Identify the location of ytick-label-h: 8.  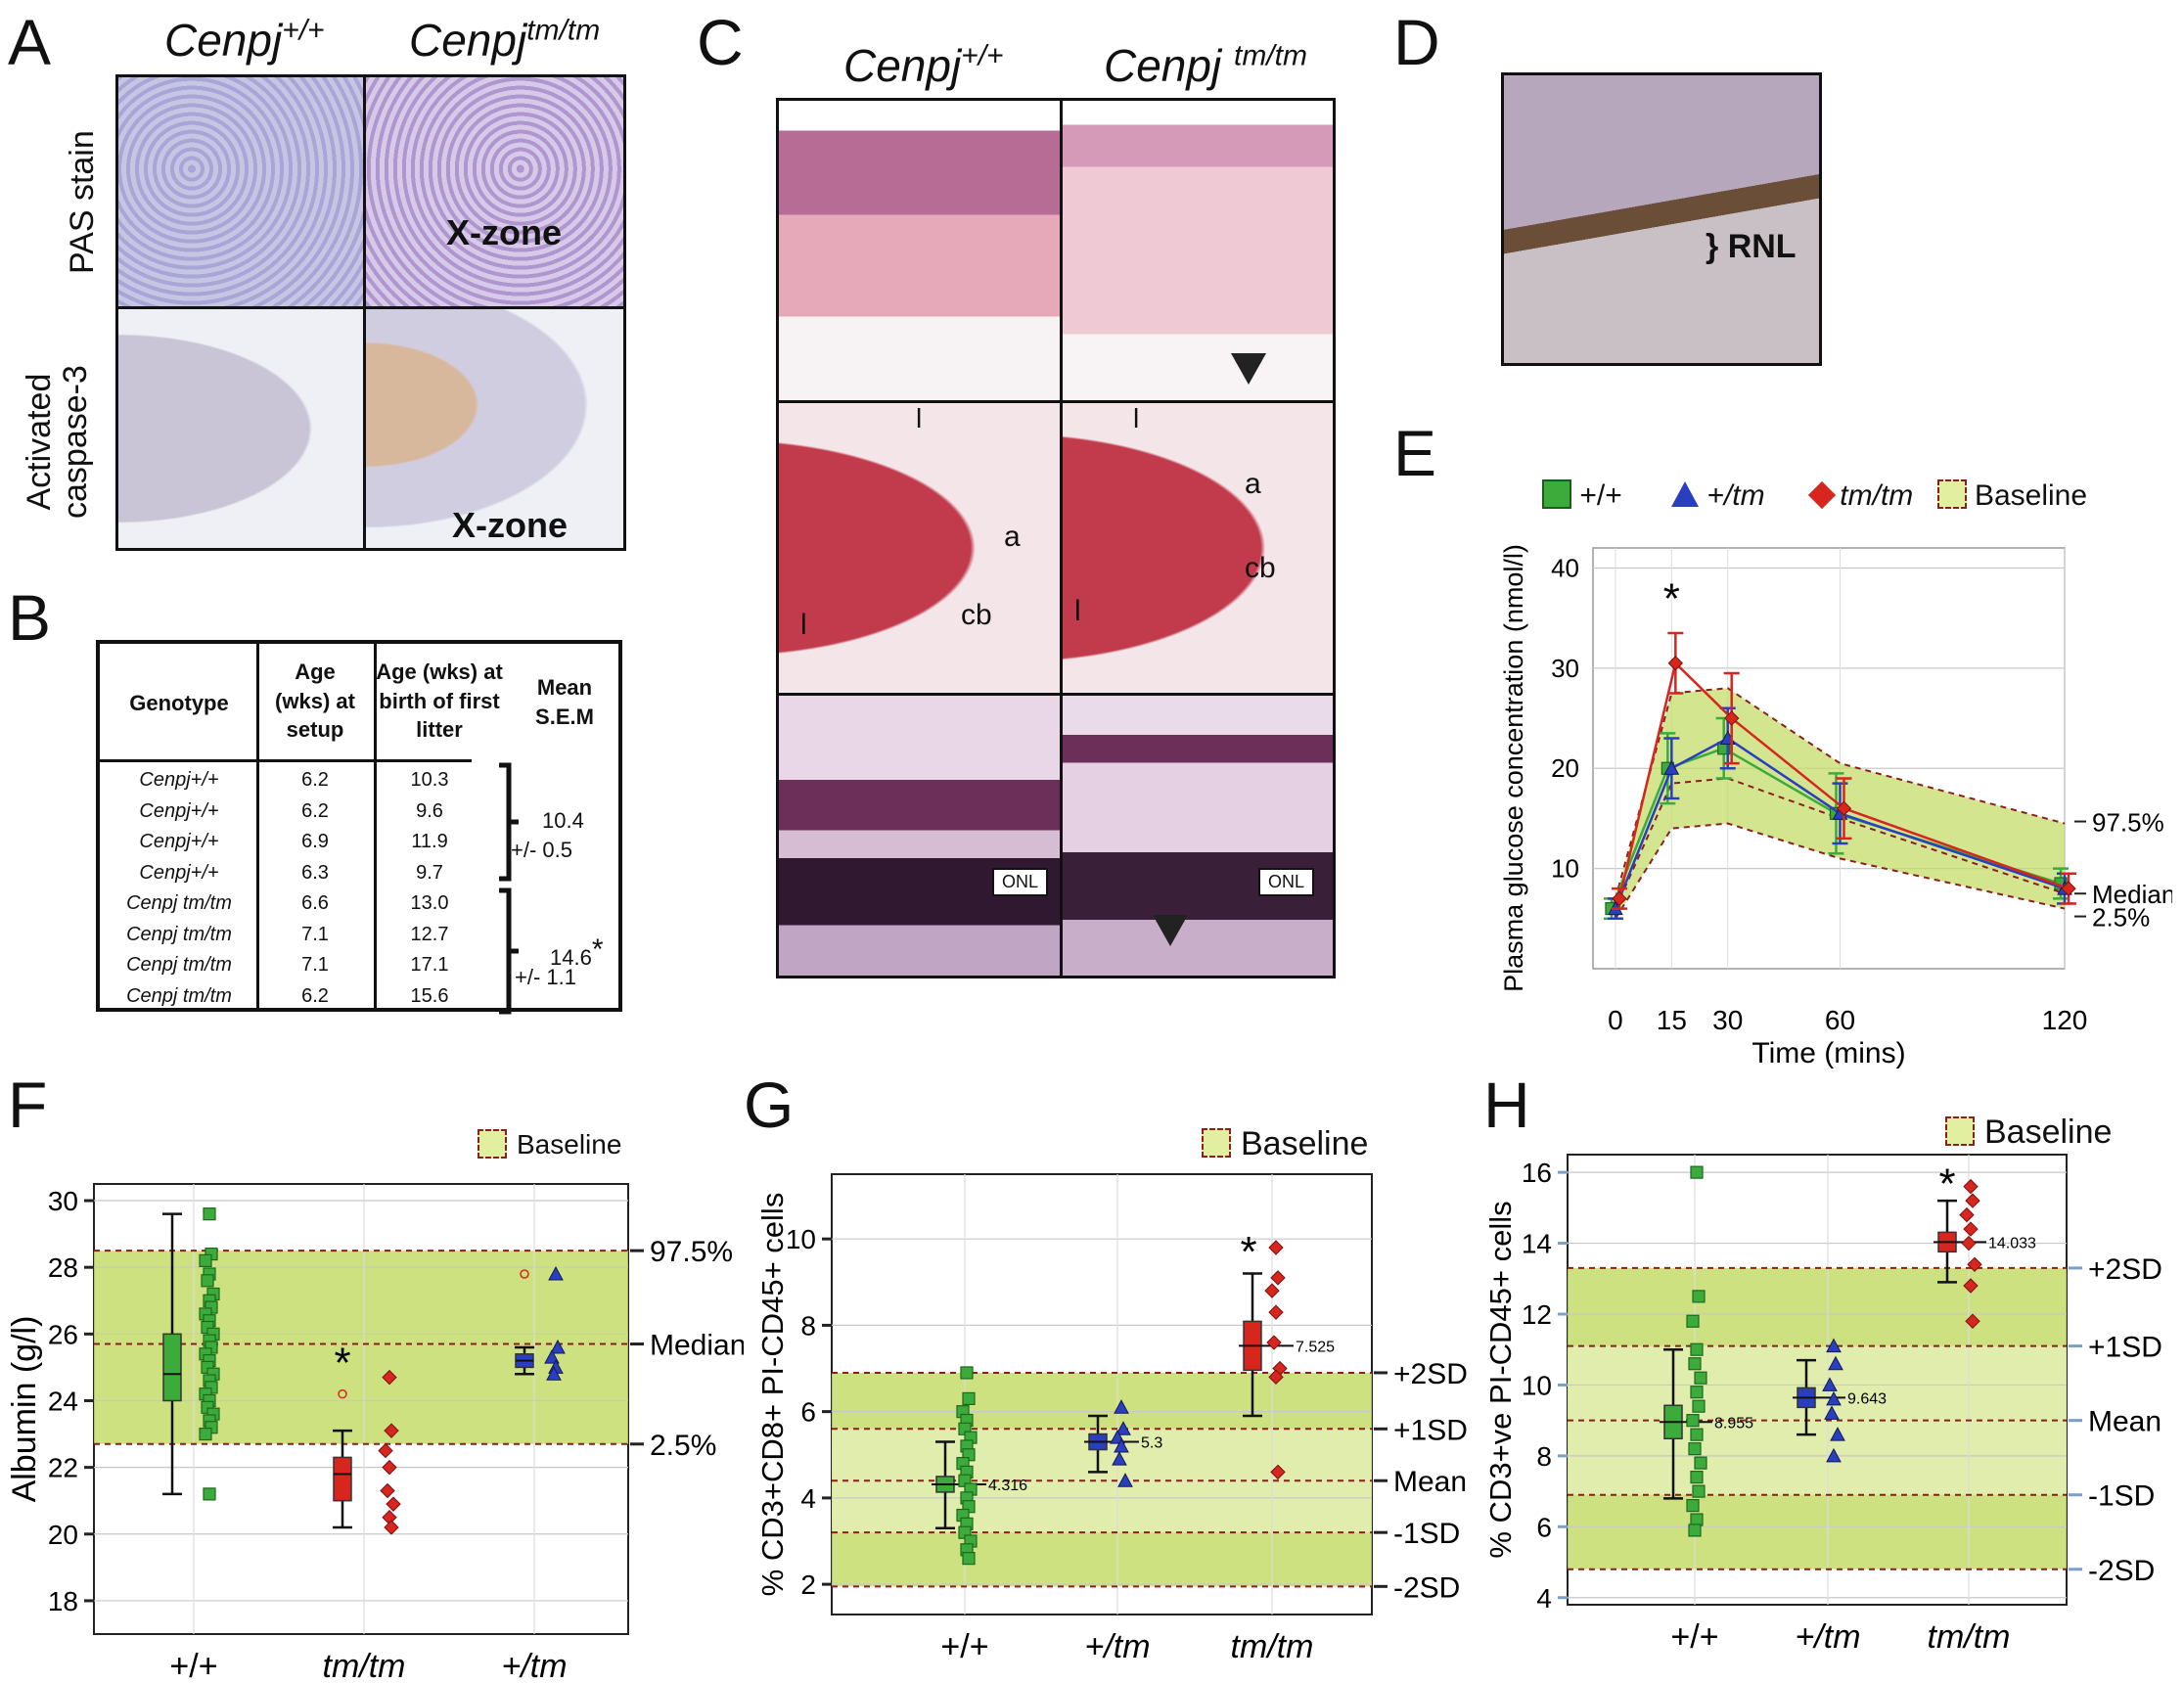
(1544, 1456).